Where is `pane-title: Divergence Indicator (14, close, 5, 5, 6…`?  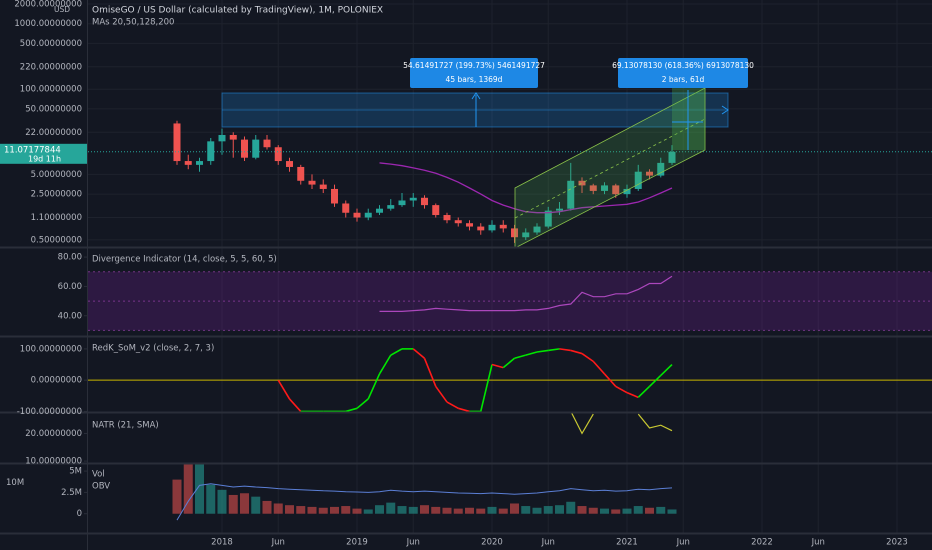 pane-title: Divergence Indicator (14, close, 5, 5, 6… is located at coordinates (184, 260).